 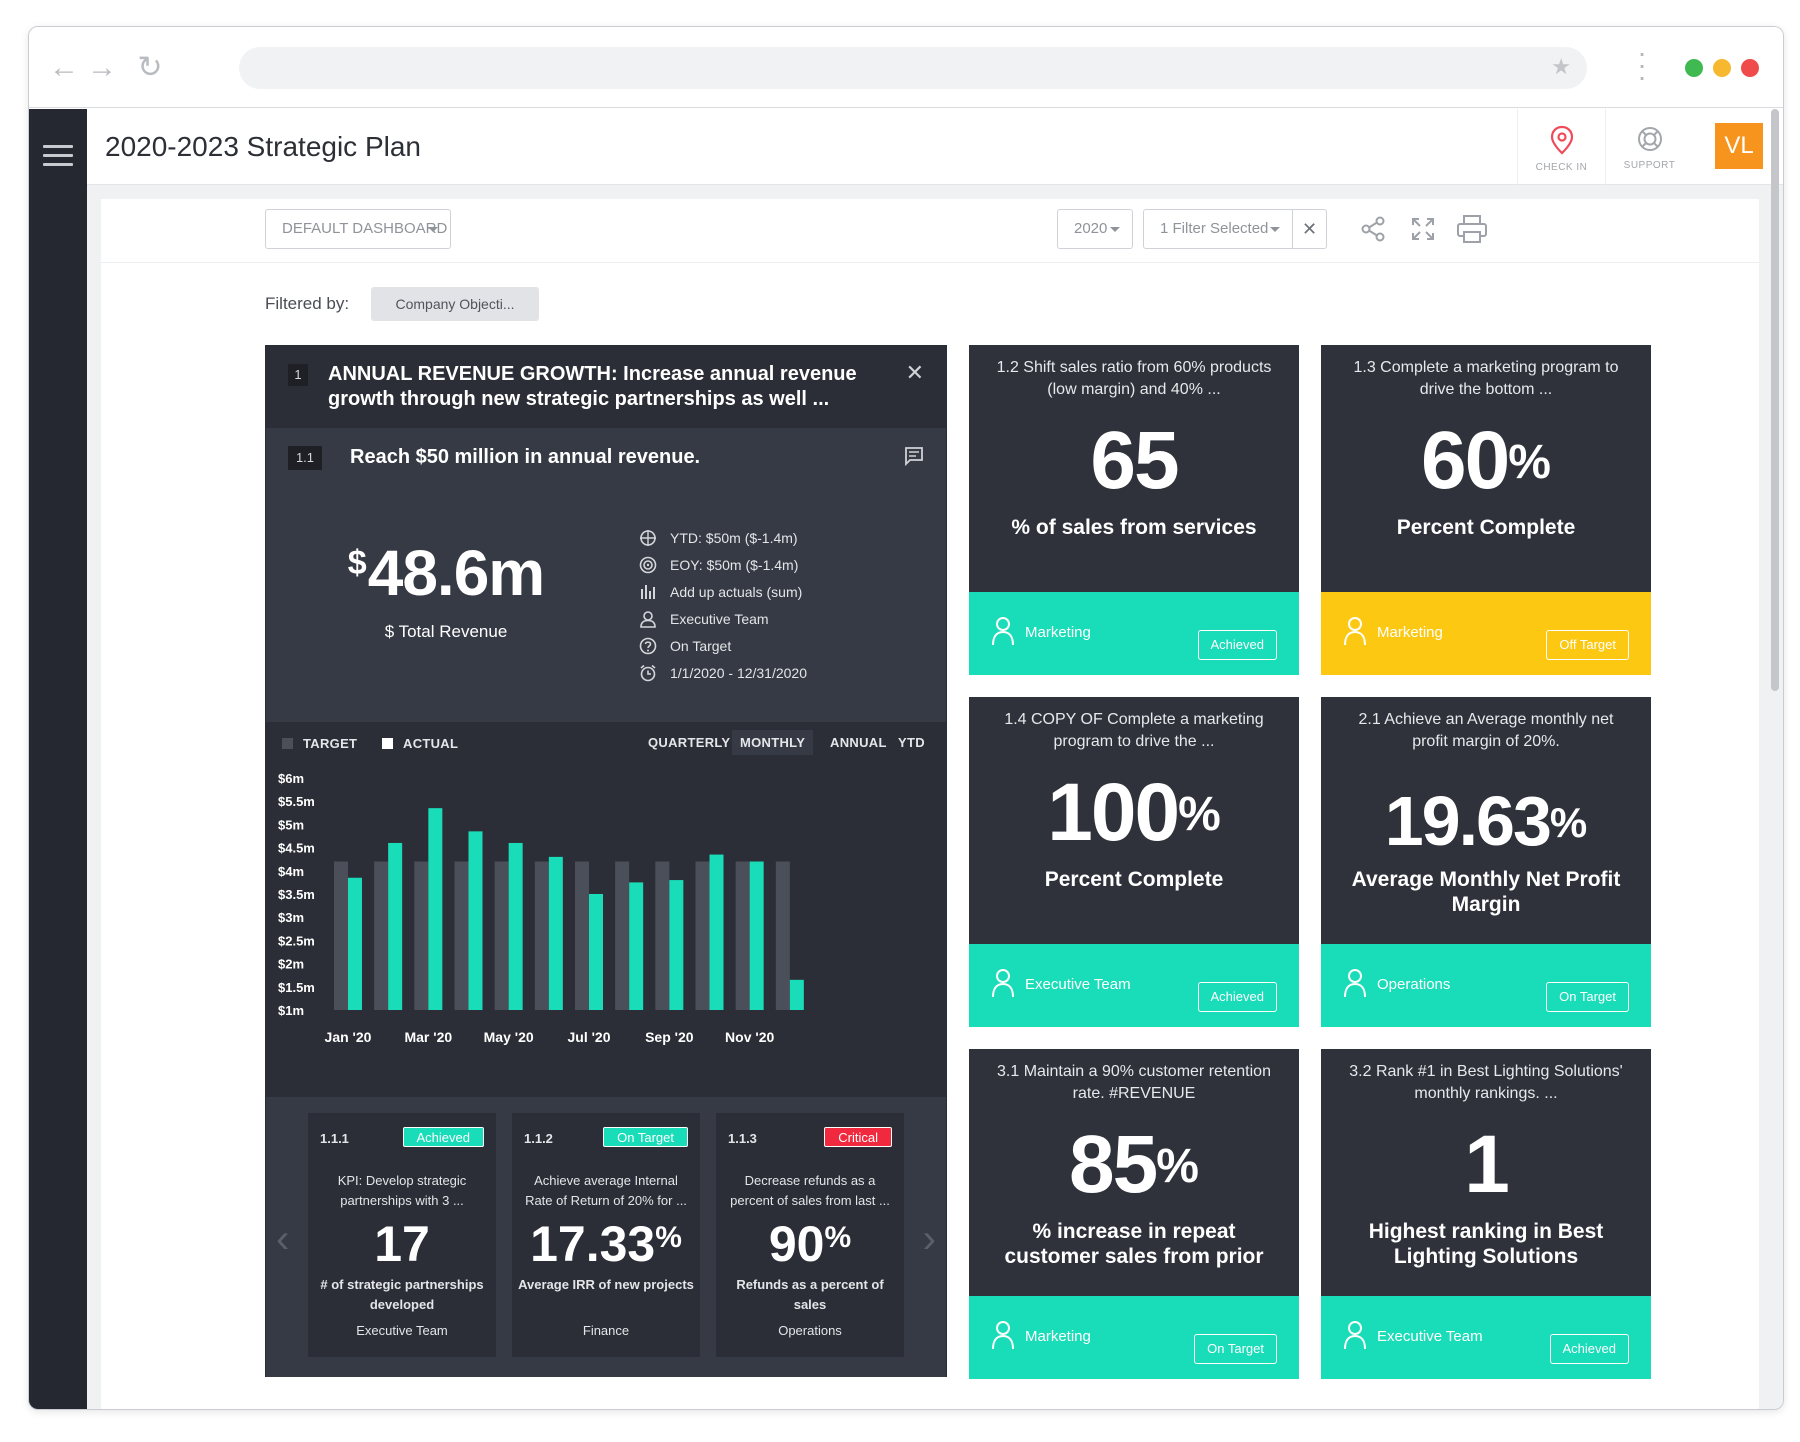 What do you see at coordinates (1486, 633) in the screenshot?
I see `tile-footer: Marketing Off Target` at bounding box center [1486, 633].